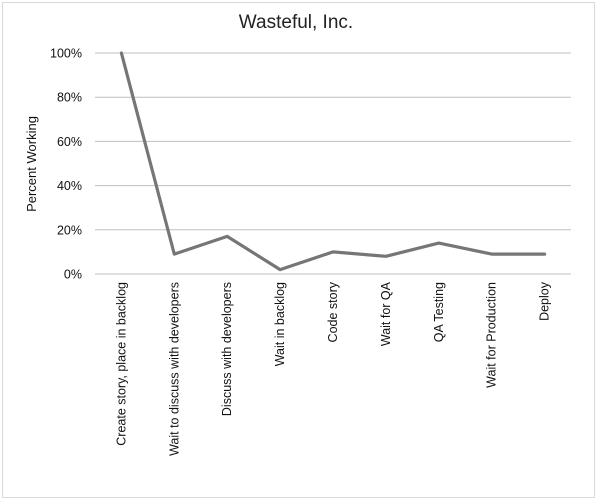  I want to click on x-category-label: Deploy, so click(545, 301).